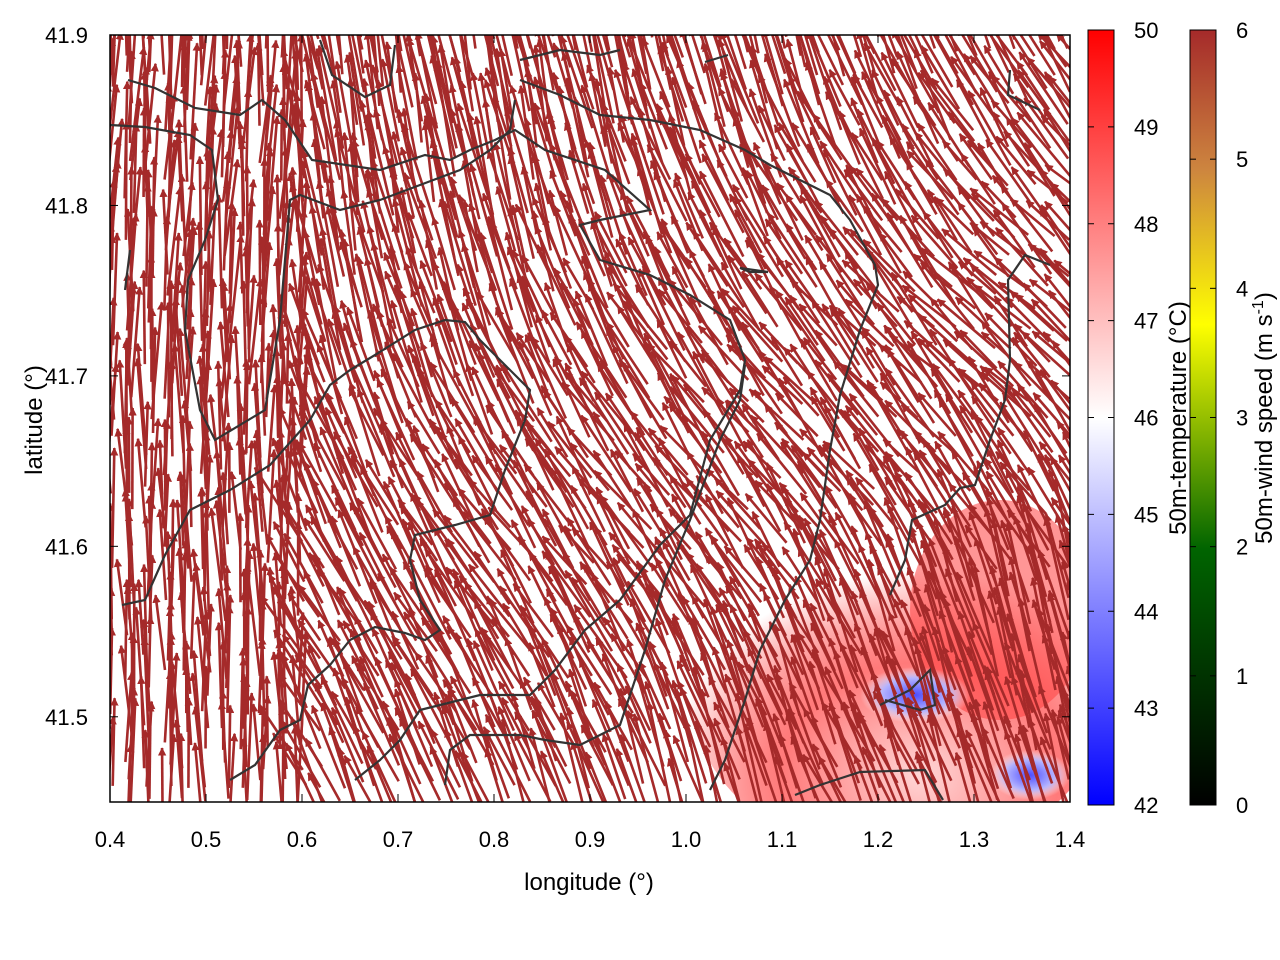  I want to click on colorbar-tick-label: 3, so click(1242, 418).